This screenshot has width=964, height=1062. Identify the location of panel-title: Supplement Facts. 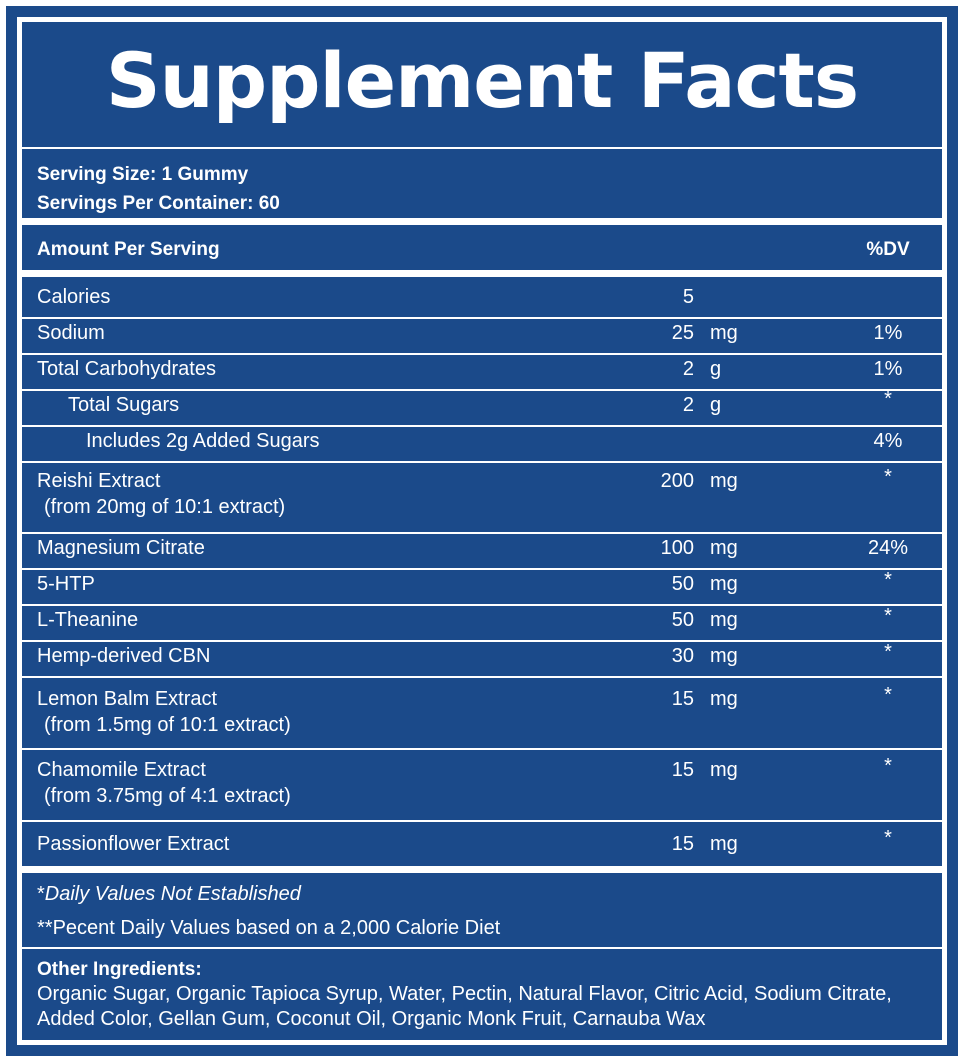
(482, 80).